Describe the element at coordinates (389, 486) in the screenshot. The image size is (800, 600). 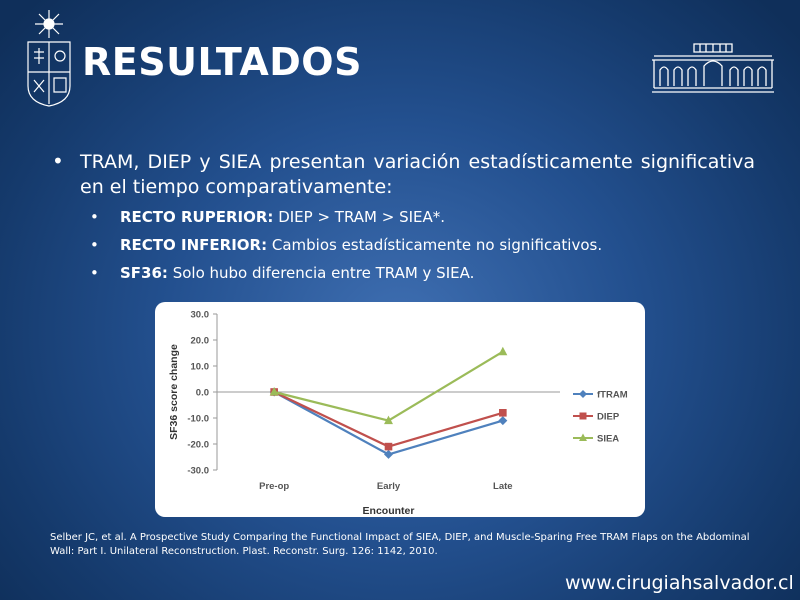
I see `x-tick-label: Early` at that location.